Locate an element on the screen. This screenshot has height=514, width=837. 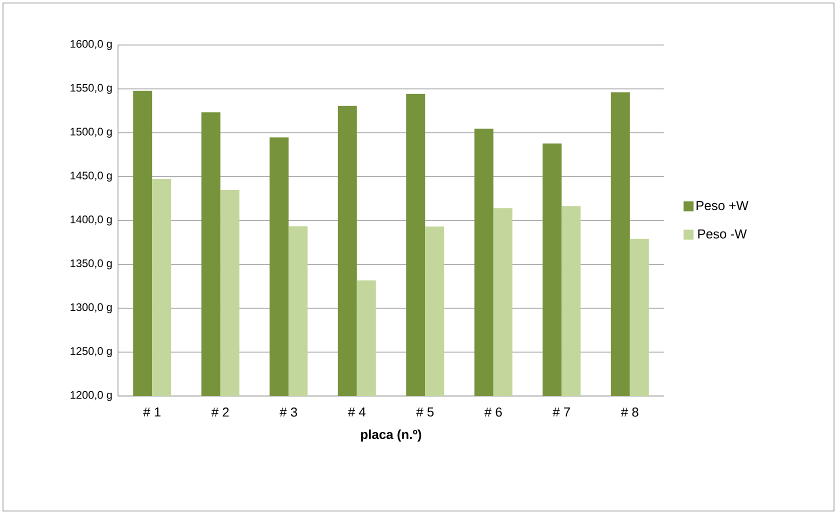
y-tick-label: 1600,0 g is located at coordinates (91, 45).